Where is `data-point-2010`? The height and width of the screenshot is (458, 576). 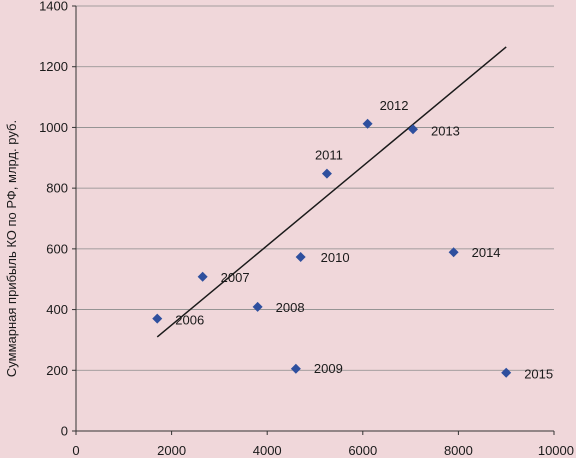
data-point-2010 is located at coordinates (300, 257).